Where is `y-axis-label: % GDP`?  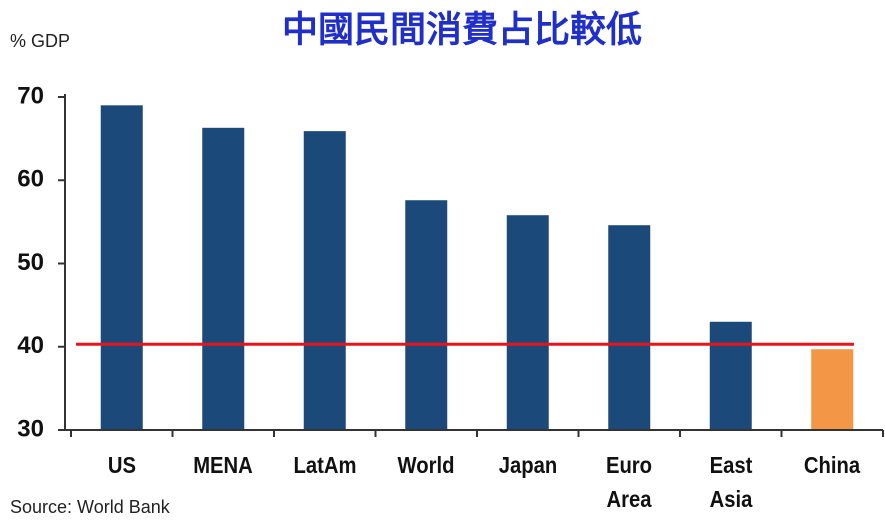
y-axis-label: % GDP is located at coordinates (40, 41).